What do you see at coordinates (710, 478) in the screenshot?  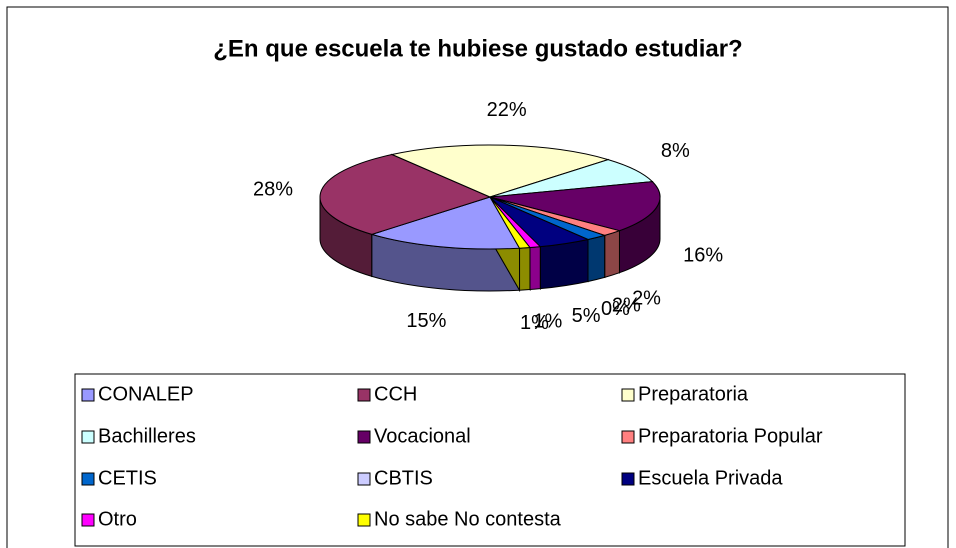 I see `legend-label: Escuela Privada` at bounding box center [710, 478].